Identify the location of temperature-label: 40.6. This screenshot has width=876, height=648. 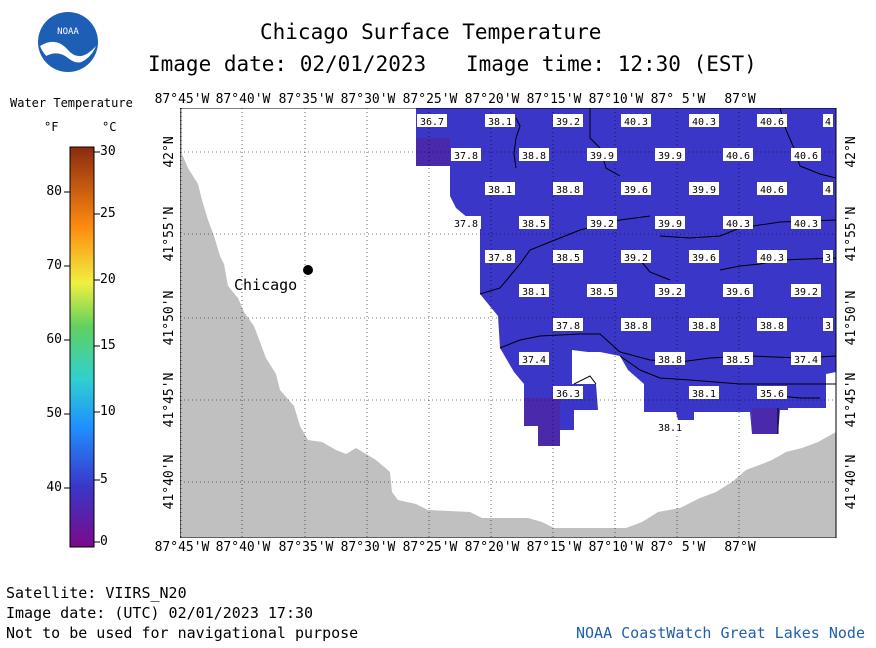
(772, 189).